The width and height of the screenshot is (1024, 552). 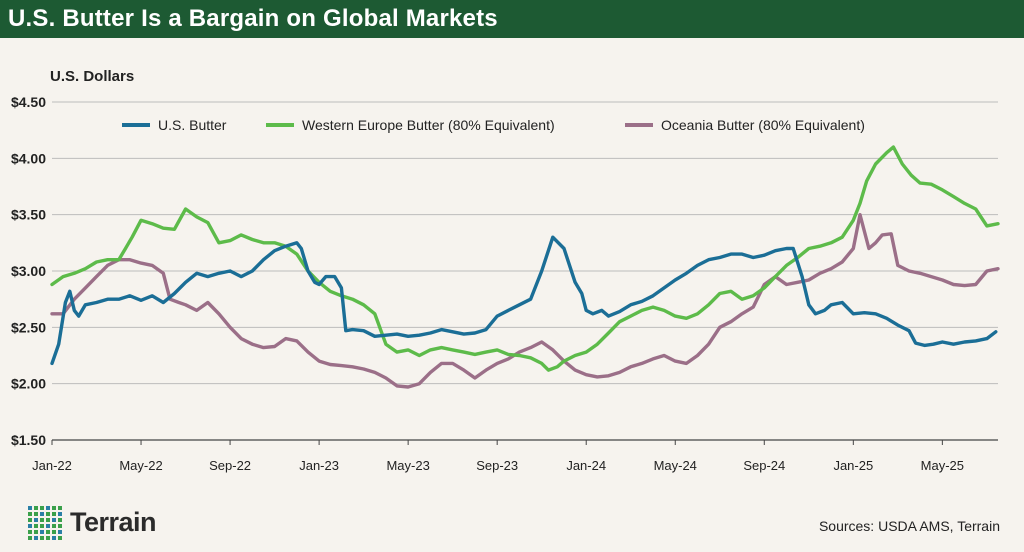 I want to click on y-tick-label: $3.00, so click(x=28, y=271).